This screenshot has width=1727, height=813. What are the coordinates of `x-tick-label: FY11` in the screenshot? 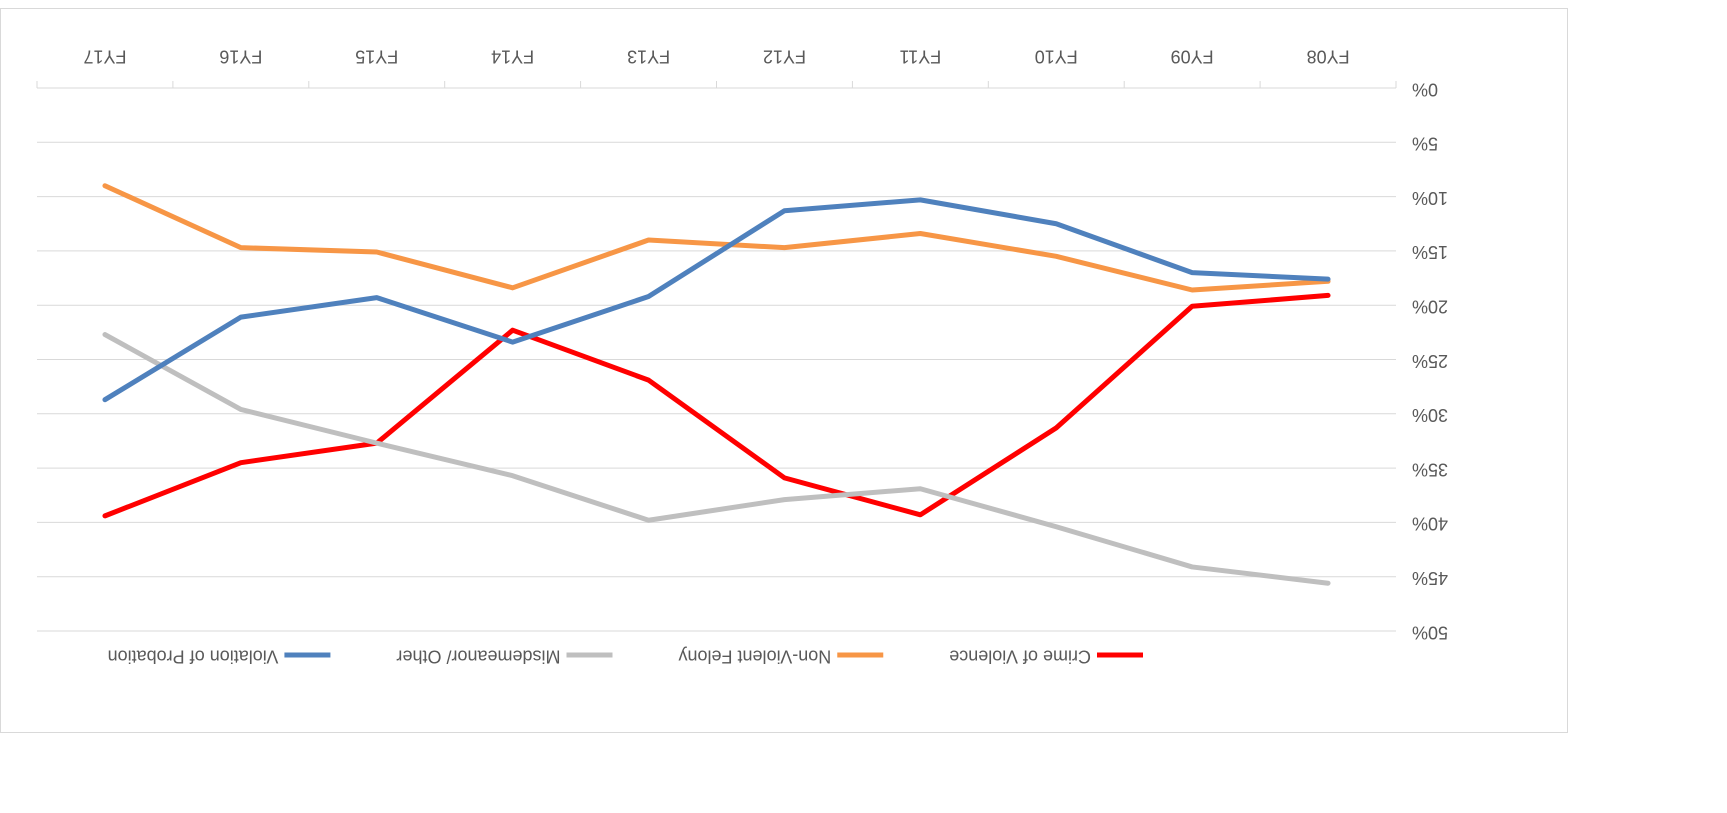 It's located at (921, 56).